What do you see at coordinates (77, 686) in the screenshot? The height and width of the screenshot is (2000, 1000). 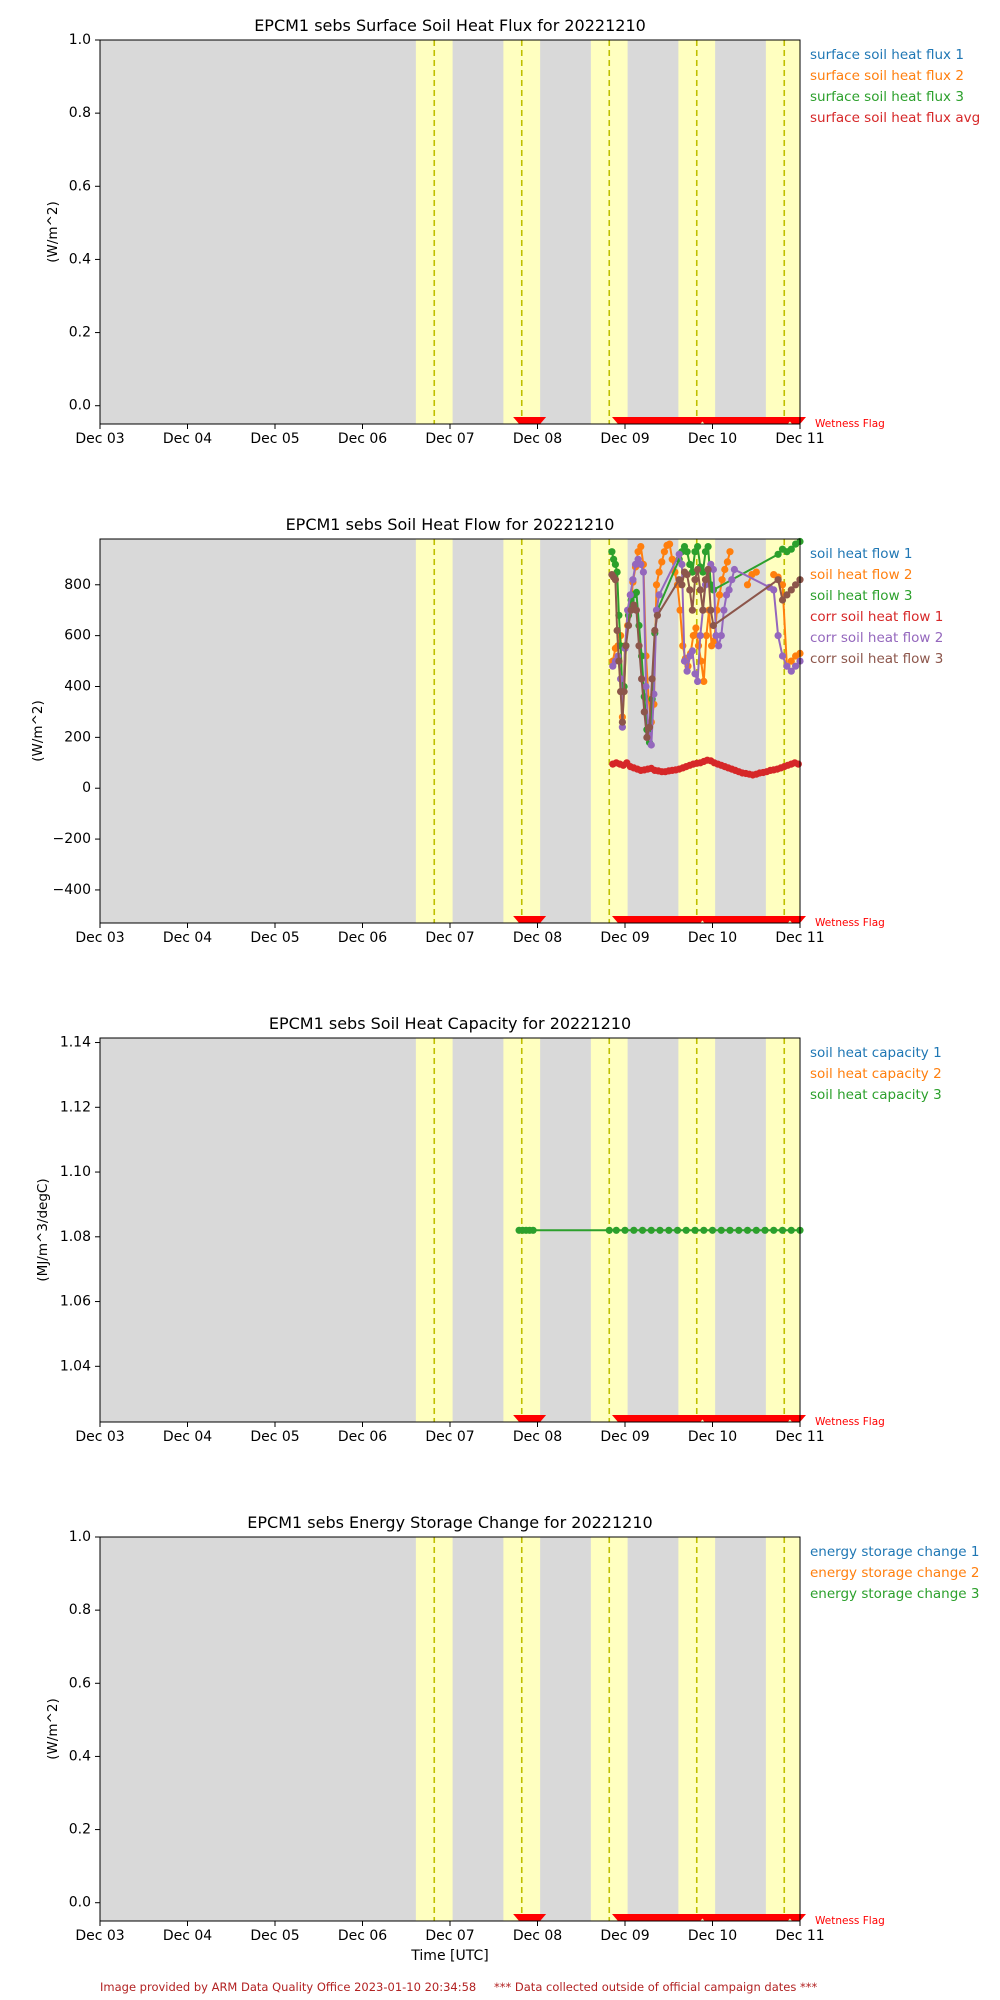 I see `y-tick-label: 400` at bounding box center [77, 686].